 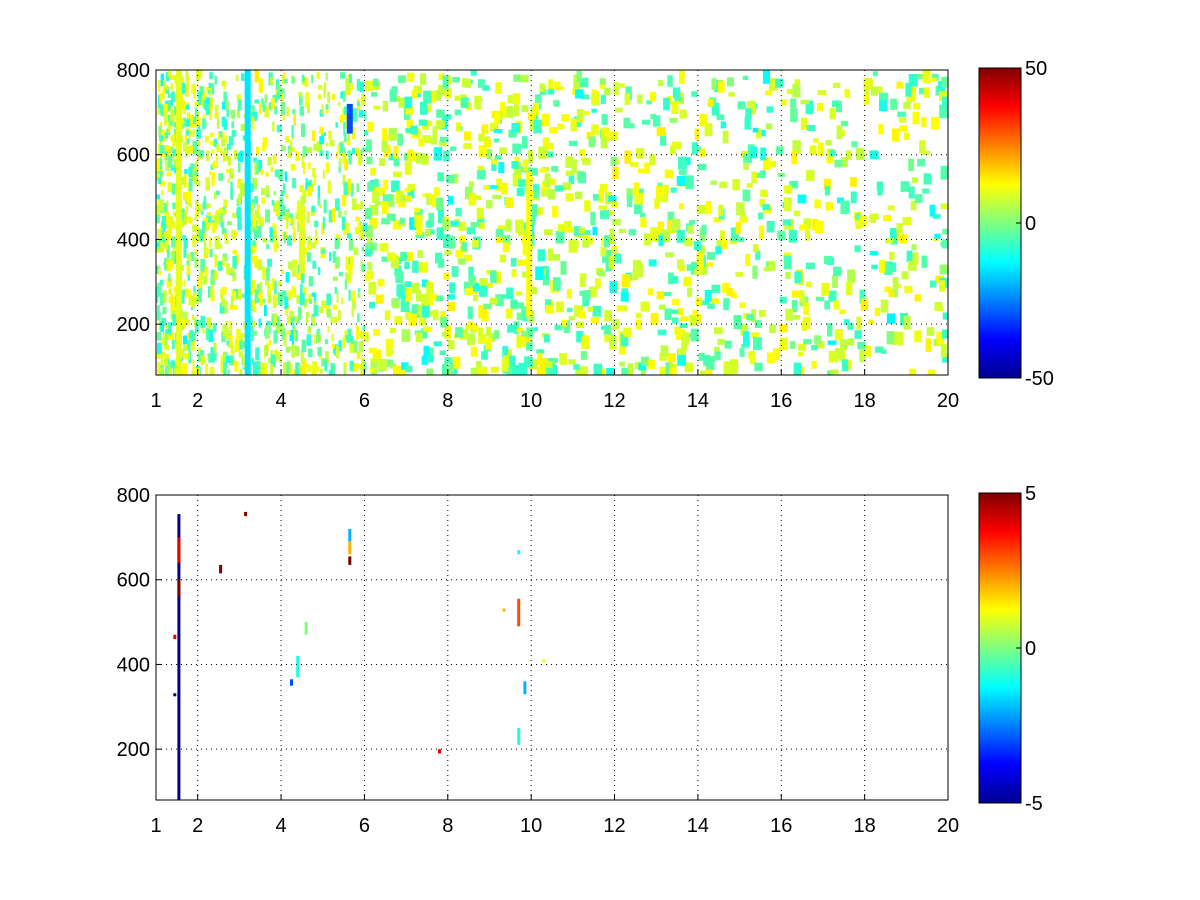 What do you see at coordinates (698, 826) in the screenshot?
I see `x-tick-label: 14` at bounding box center [698, 826].